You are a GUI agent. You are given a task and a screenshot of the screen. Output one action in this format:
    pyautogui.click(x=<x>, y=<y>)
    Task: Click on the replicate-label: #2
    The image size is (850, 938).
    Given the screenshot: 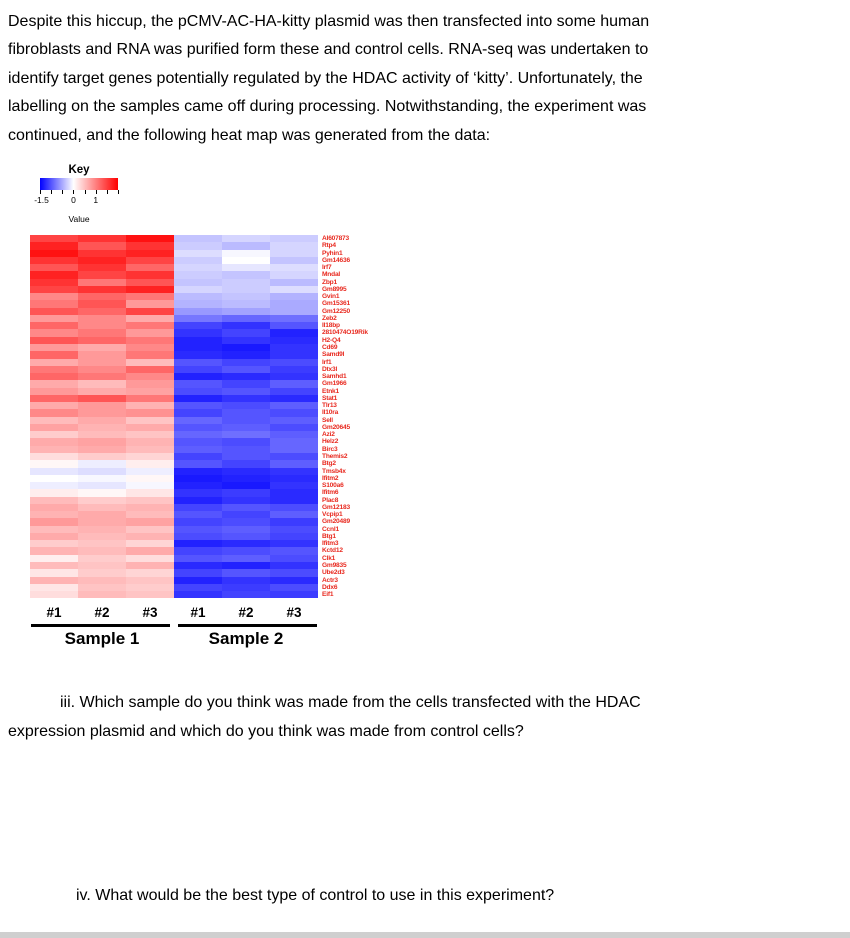 What is the action you would take?
    pyautogui.click(x=102, y=613)
    